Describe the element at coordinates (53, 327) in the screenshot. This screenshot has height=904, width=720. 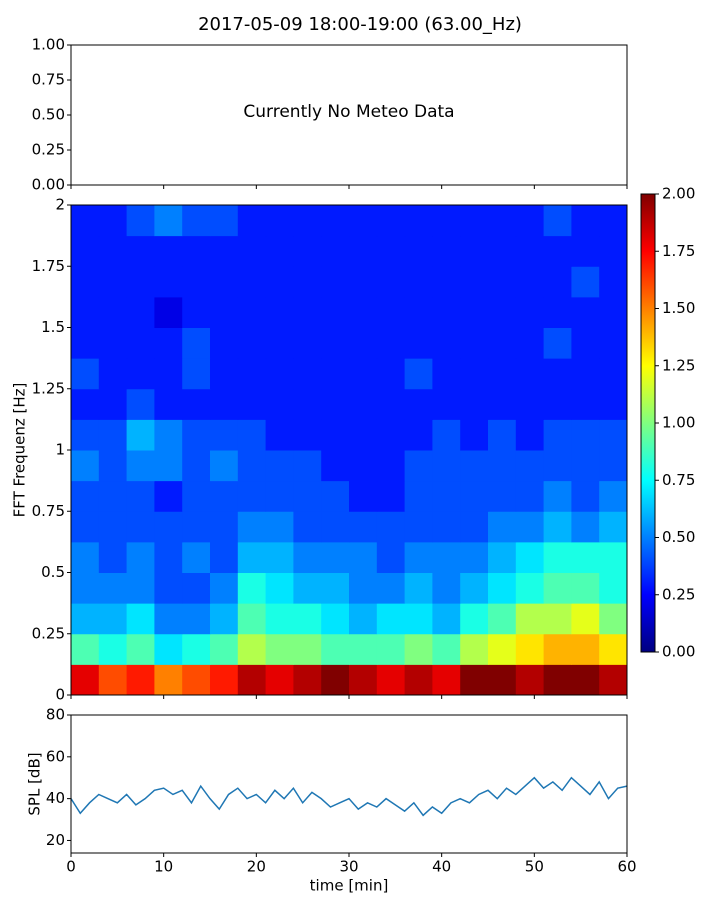
I see `y-tick-label: 1.5` at that location.